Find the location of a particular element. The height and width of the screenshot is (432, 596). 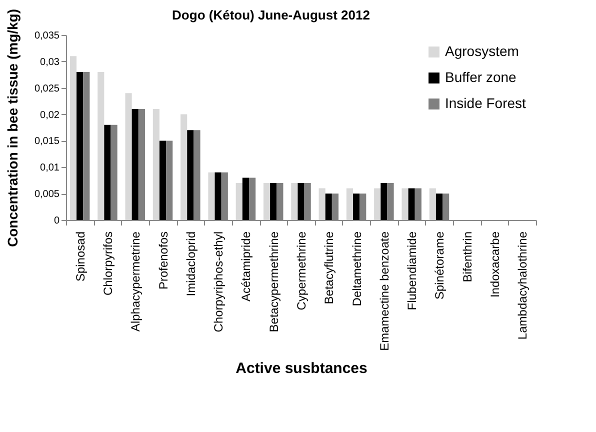

x-tick-label: Spinétorame is located at coordinates (439, 265).